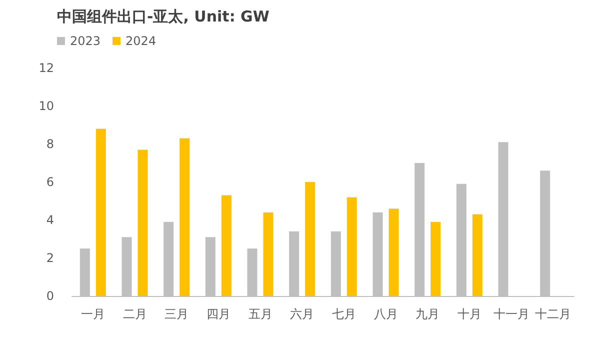 This screenshot has height=358, width=614. Describe the element at coordinates (176, 314) in the screenshot. I see `x-tick-label: 三月` at that location.